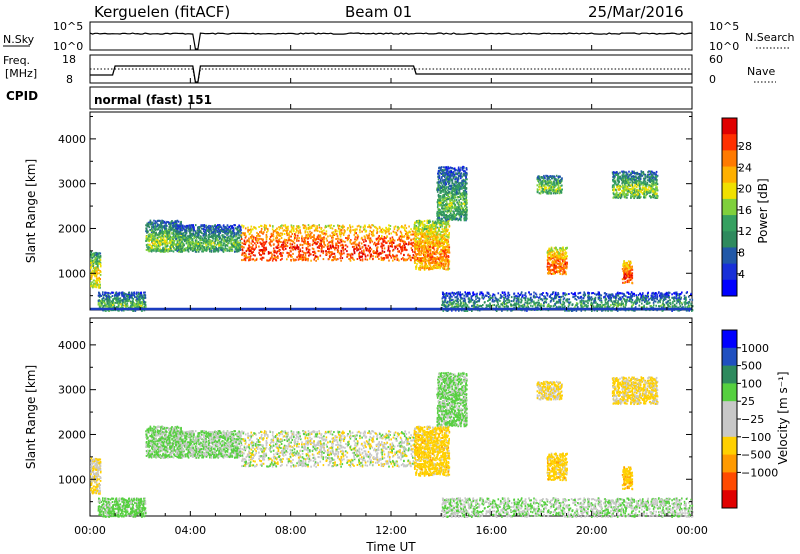  Describe the element at coordinates (19, 39) in the screenshot. I see `noise-sky-label: N.Sky` at that location.